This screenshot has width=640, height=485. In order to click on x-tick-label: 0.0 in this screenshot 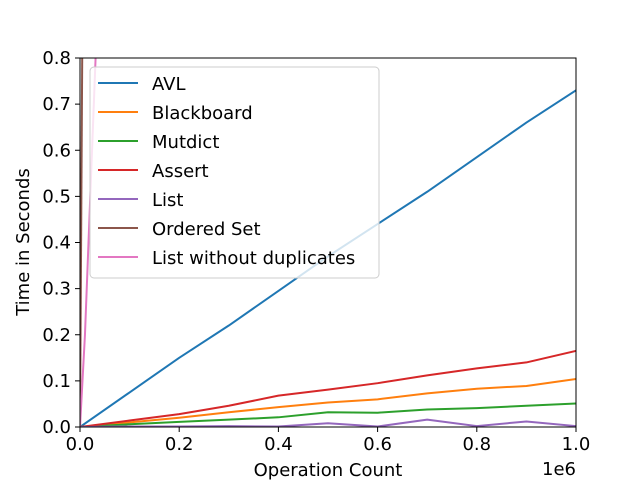, I will do `click(80, 444)`.